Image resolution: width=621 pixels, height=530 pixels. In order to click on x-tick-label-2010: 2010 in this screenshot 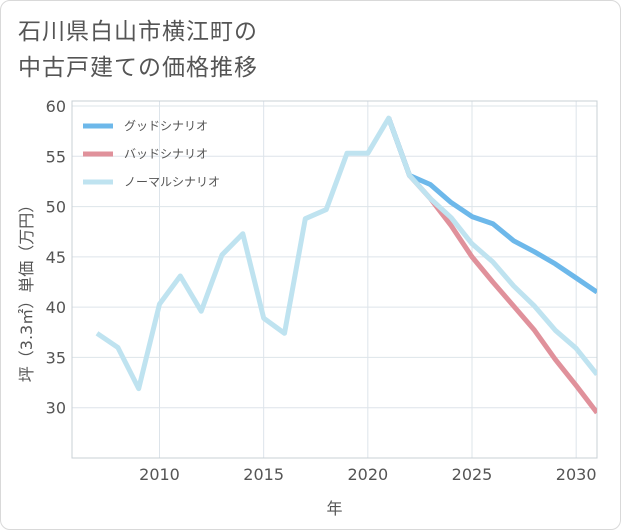, I will do `click(159, 474)`.